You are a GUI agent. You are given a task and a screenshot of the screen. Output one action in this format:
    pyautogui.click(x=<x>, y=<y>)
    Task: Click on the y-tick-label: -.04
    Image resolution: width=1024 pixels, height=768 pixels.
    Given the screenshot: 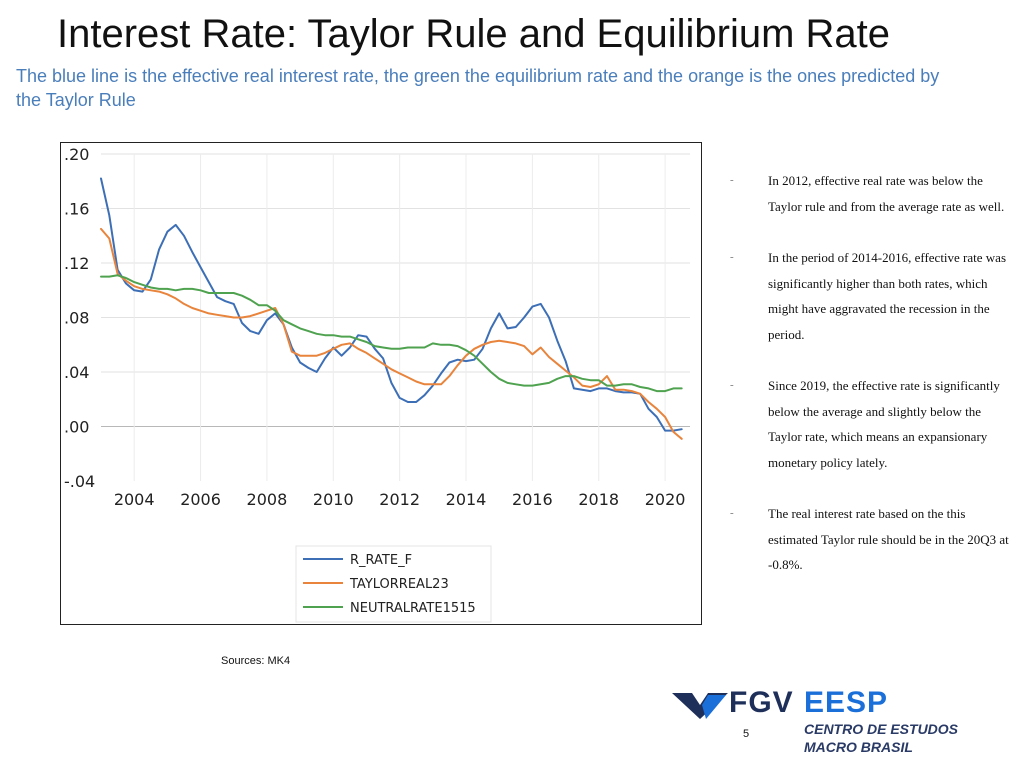 What is the action you would take?
    pyautogui.click(x=79, y=481)
    